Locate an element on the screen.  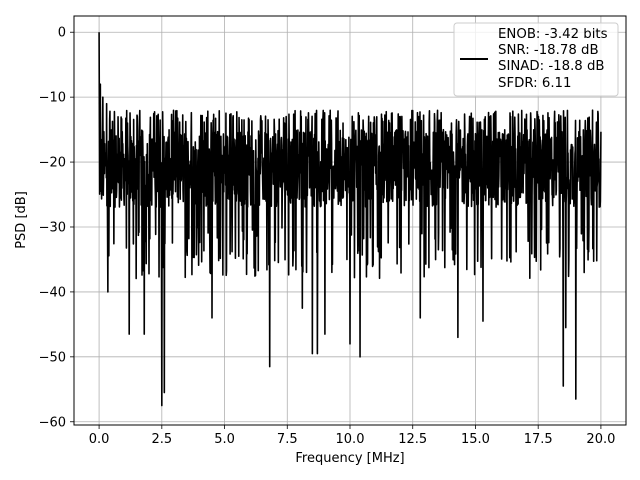
legend-entry-line-3: SINAD: -18.8 dB is located at coordinates (551, 66).